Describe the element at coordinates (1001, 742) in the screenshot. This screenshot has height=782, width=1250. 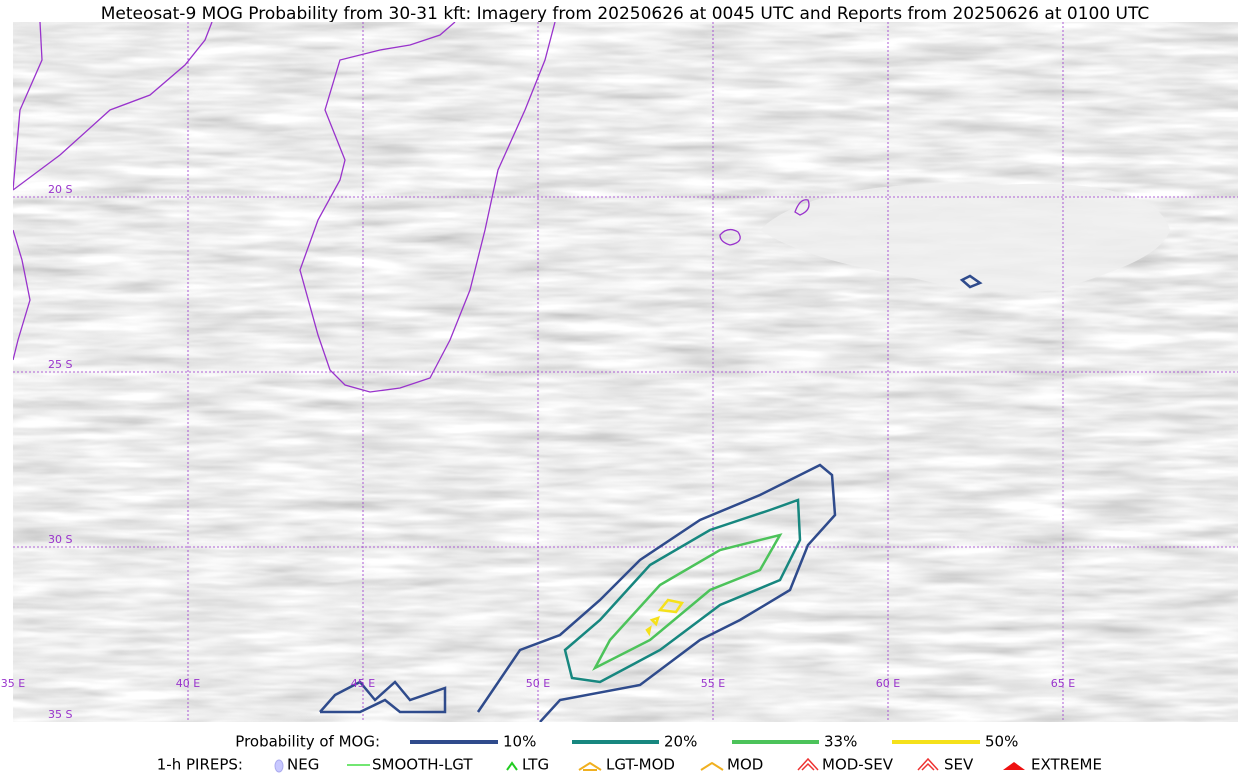
I see `legend-item: 50%` at that location.